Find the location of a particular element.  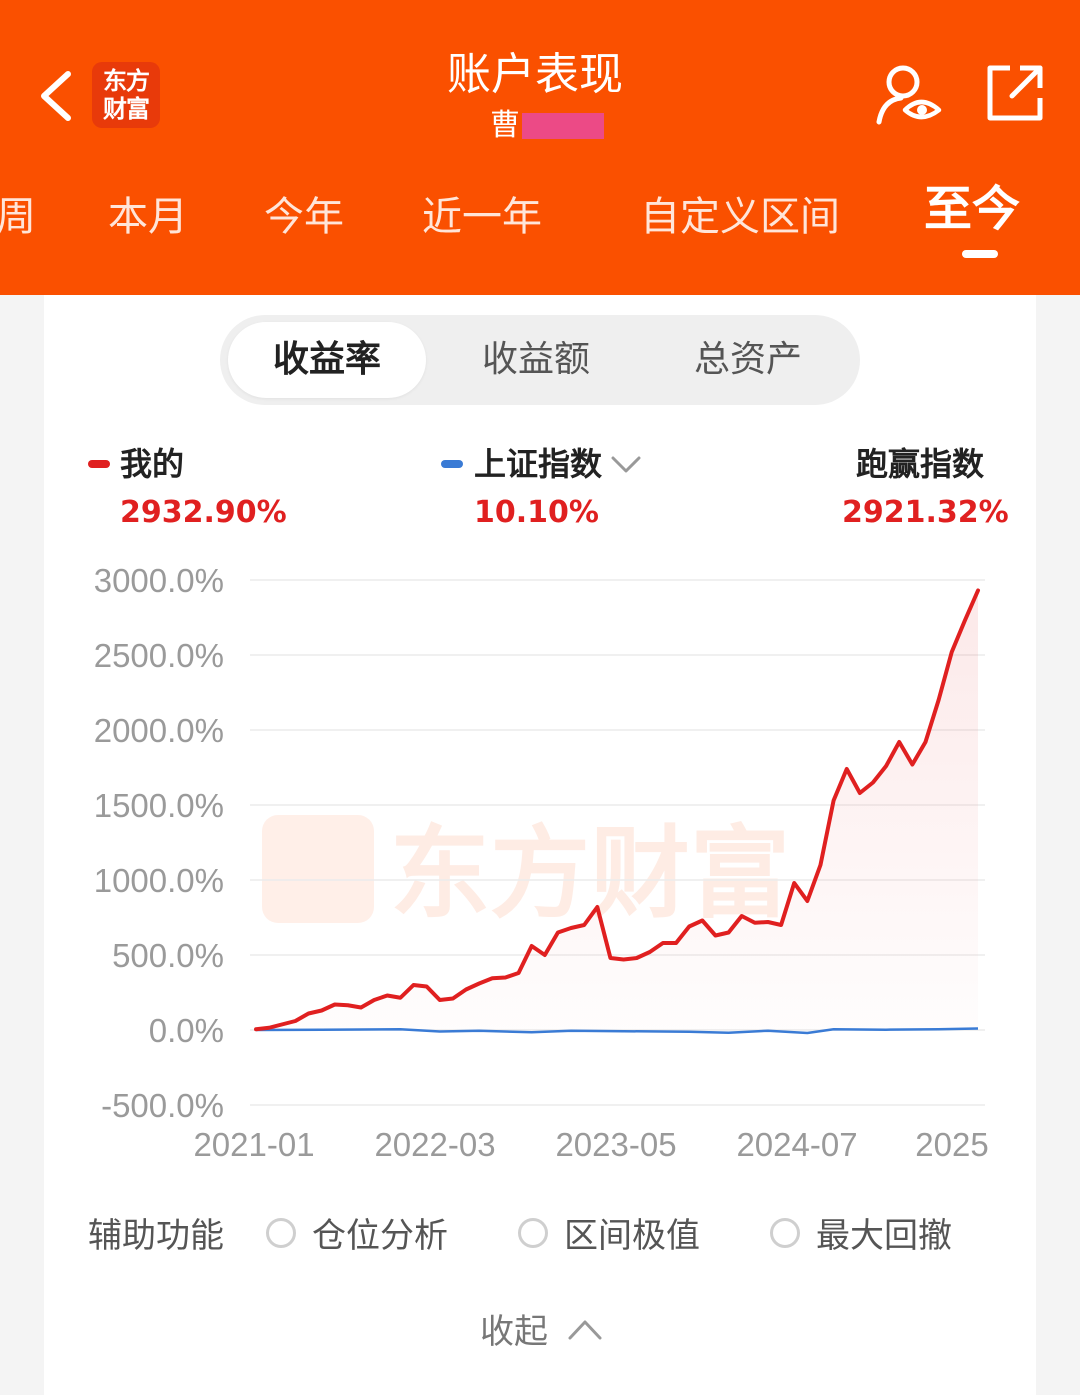

y-tick-label: 0.0% is located at coordinates (186, 1030).